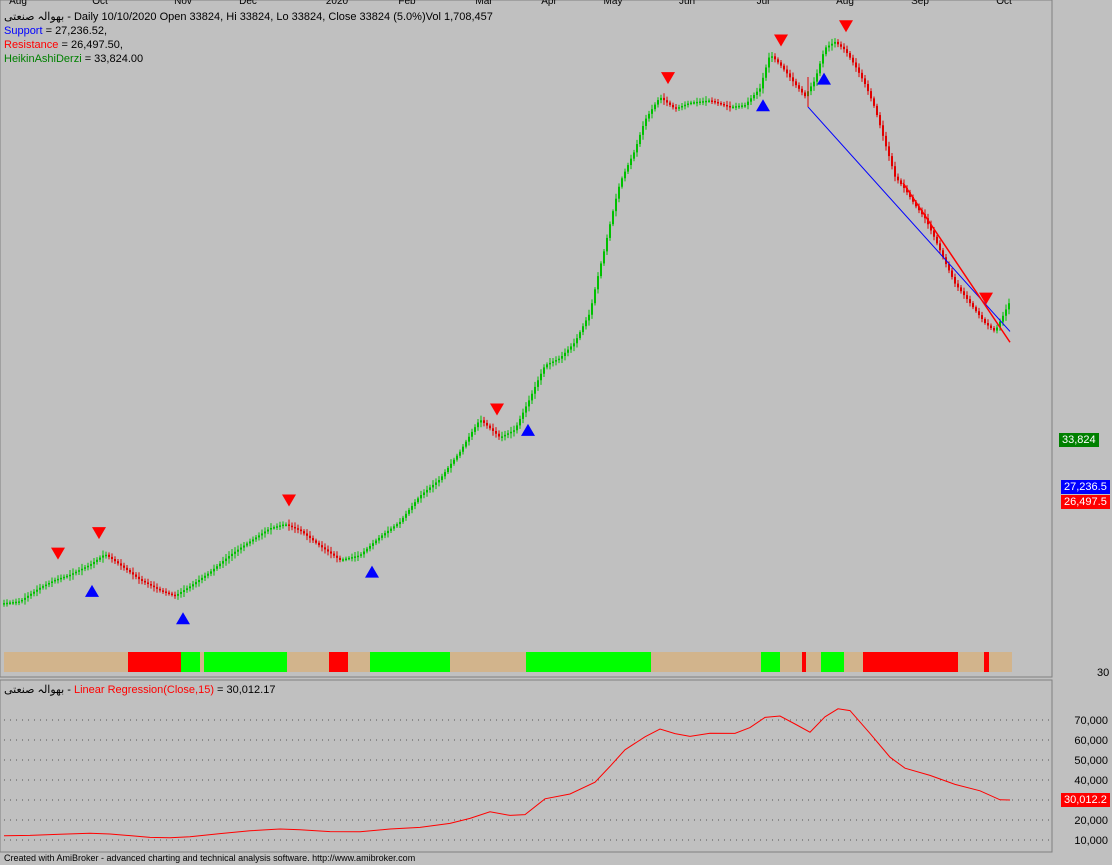 This screenshot has width=1112, height=865. Describe the element at coordinates (549, 3) in the screenshot. I see `month-label: Apr` at that location.